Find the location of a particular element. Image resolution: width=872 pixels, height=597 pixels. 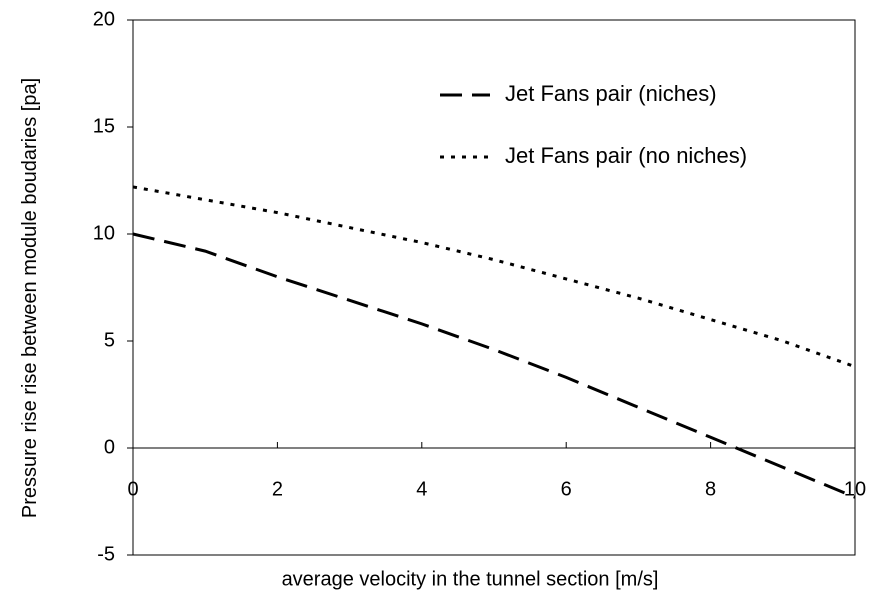

x-tick-label: 4 is located at coordinates (421, 489).